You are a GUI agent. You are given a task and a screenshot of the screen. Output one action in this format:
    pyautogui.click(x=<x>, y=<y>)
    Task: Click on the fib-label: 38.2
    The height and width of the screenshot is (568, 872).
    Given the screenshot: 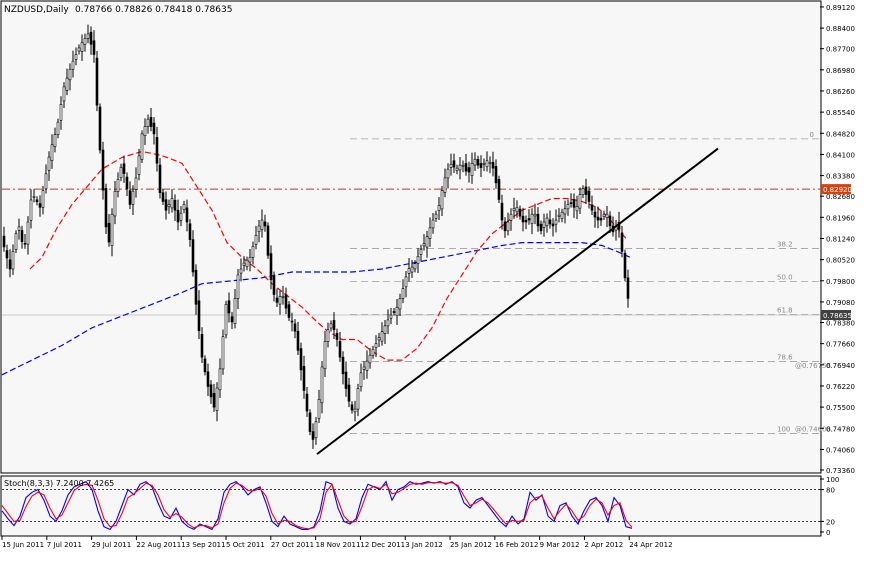 What is the action you would take?
    pyautogui.click(x=785, y=244)
    